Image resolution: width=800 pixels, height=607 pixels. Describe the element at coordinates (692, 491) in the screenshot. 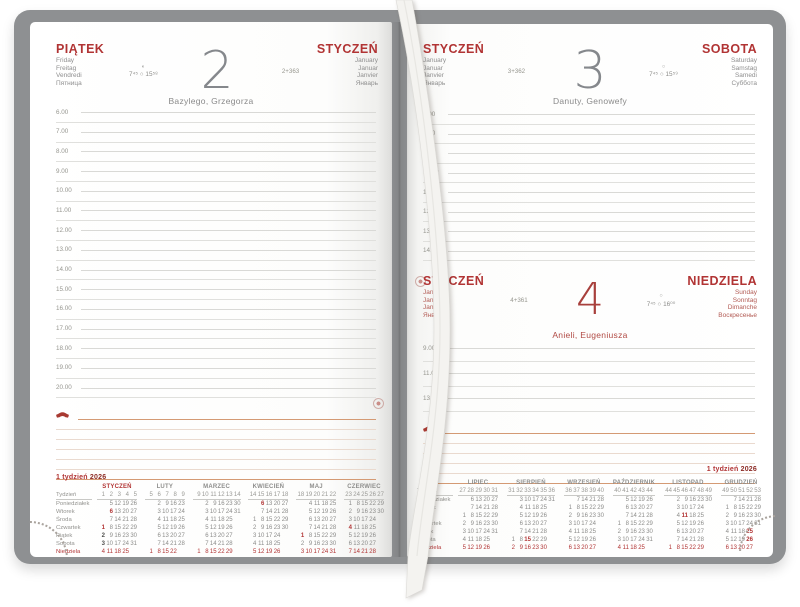

I see `week-number: 47` at that location.